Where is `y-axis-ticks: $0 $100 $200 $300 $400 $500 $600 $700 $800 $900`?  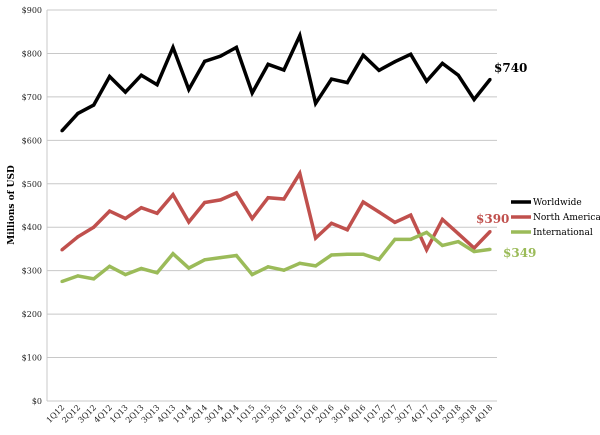
y-axis-ticks: $0 $100 $200 $300 $400 $500 $600 $700 $800 $900 is located at coordinates (32, 206).